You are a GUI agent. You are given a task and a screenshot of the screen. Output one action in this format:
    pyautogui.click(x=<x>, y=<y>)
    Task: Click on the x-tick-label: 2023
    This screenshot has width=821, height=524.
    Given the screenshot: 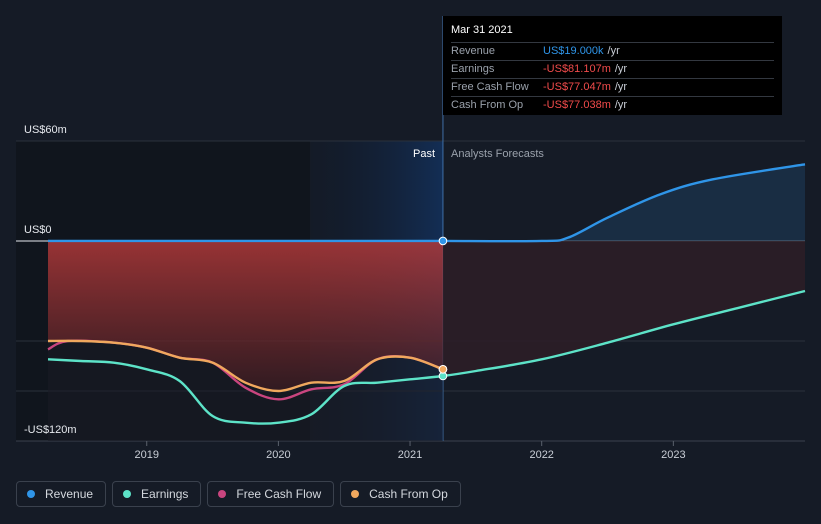 What is the action you would take?
    pyautogui.click(x=673, y=455)
    